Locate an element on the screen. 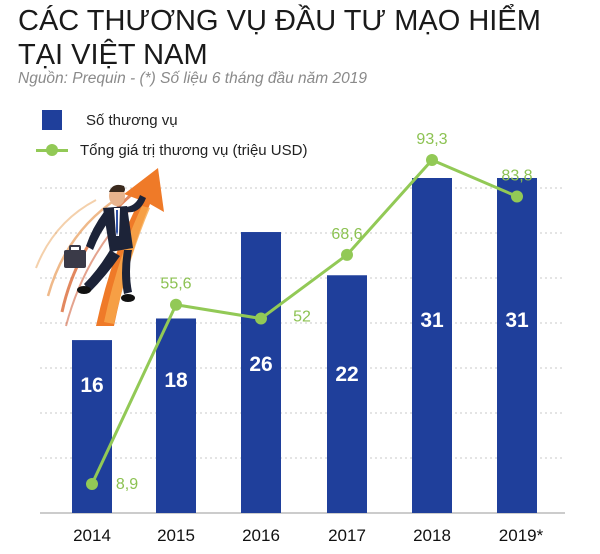 The width and height of the screenshot is (600, 554). line-value-label: 8,9 is located at coordinates (127, 484).